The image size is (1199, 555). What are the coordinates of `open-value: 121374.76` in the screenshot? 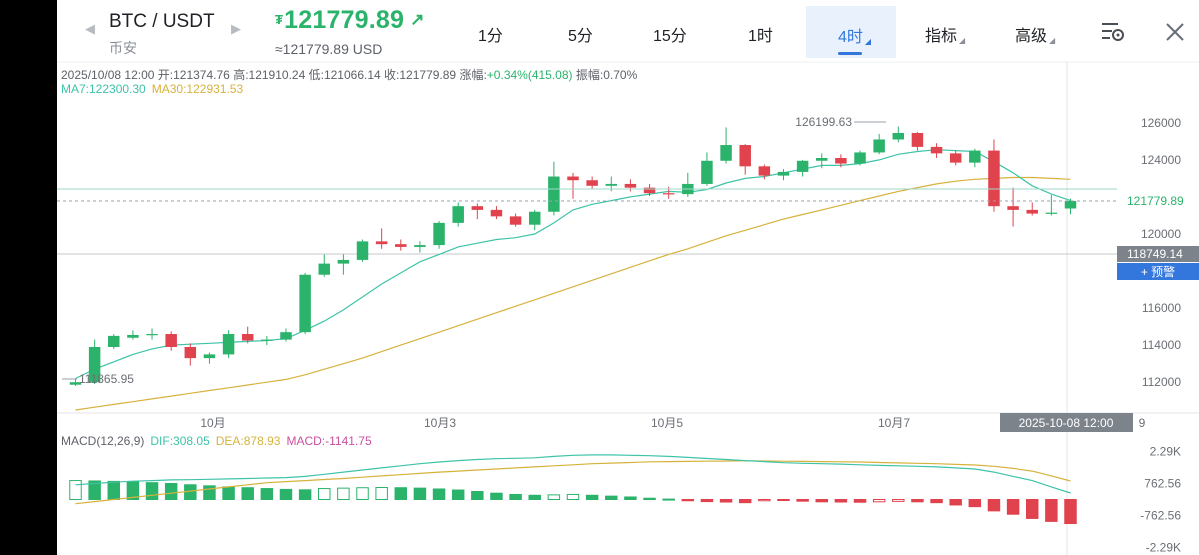 It's located at (201, 75).